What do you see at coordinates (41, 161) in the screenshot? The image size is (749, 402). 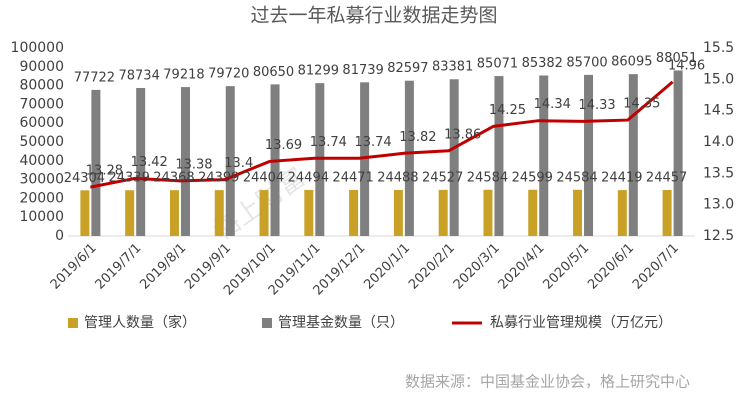 I see `y-tick-label: 40000` at bounding box center [41, 161].